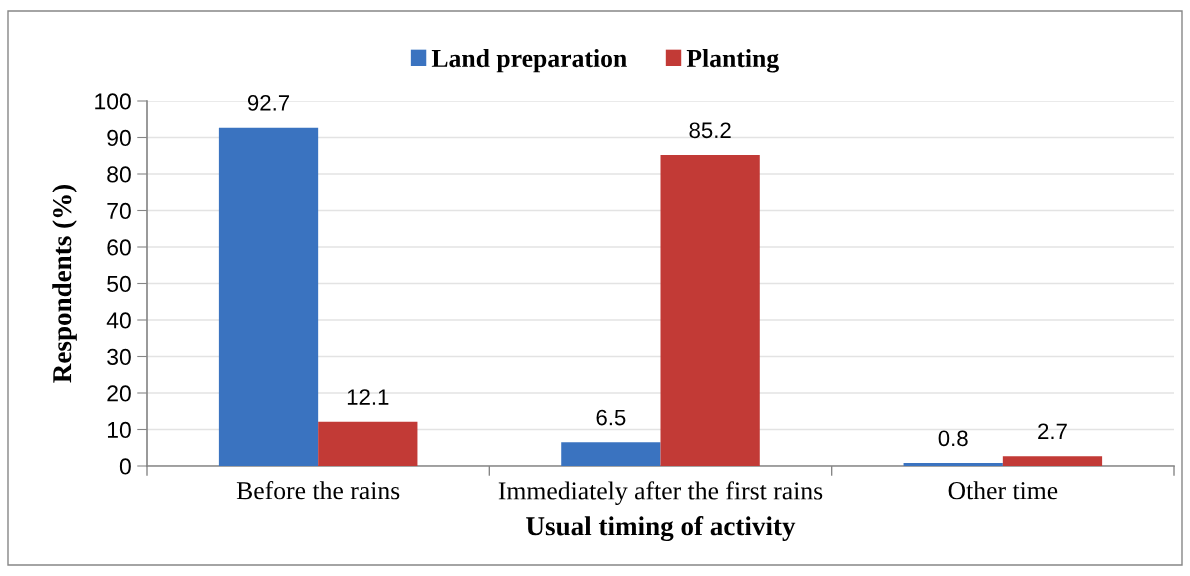 Image resolution: width=1190 pixels, height=576 pixels. Describe the element at coordinates (64, 284) in the screenshot. I see `y-axis-title: Respondents (%)` at that location.